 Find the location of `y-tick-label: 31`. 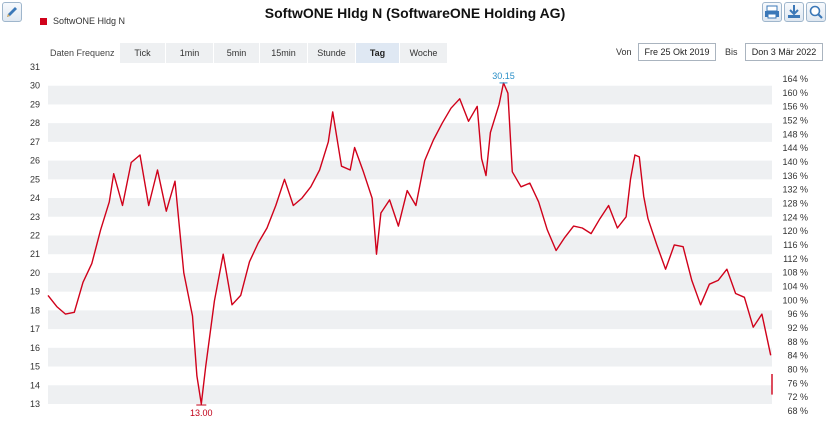

y-tick-label: 31 is located at coordinates (35, 67).